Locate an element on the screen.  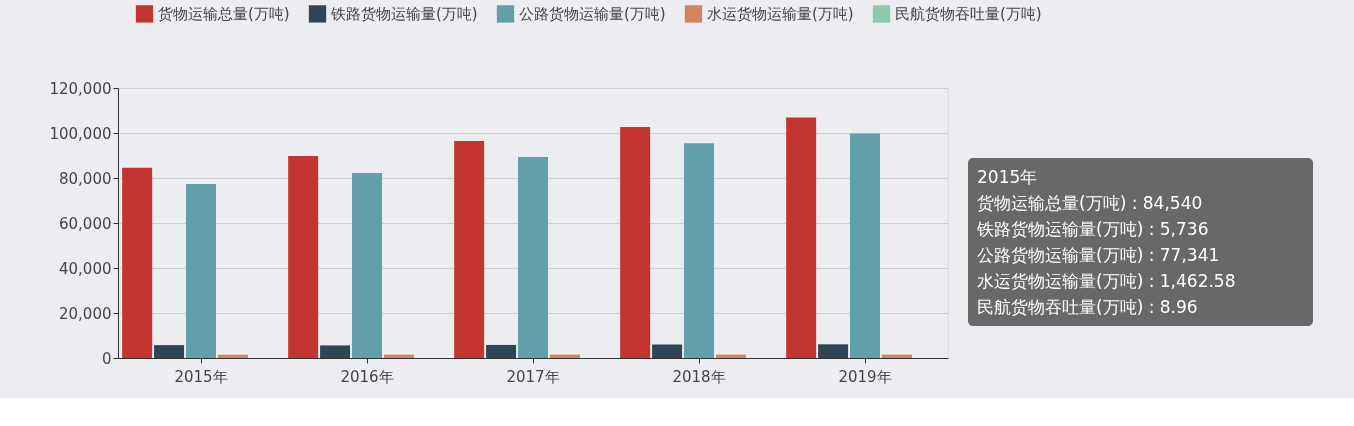
text: 民航货物吞吐量(万吨) : 8.96 is located at coordinates (1087, 307).